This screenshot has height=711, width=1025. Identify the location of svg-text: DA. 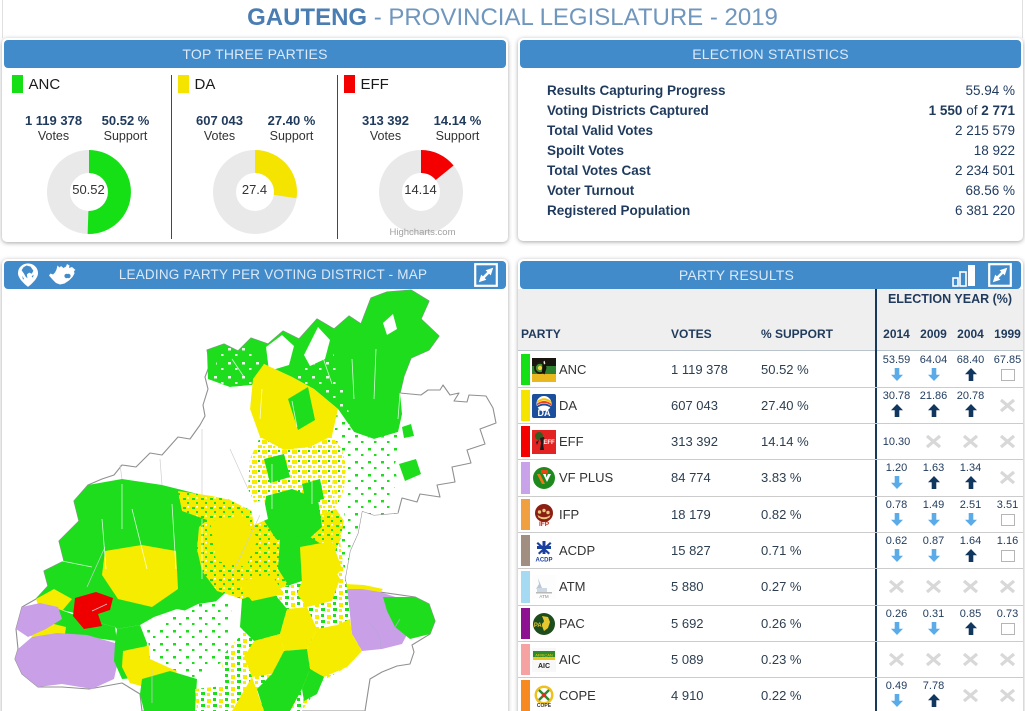
(544, 413).